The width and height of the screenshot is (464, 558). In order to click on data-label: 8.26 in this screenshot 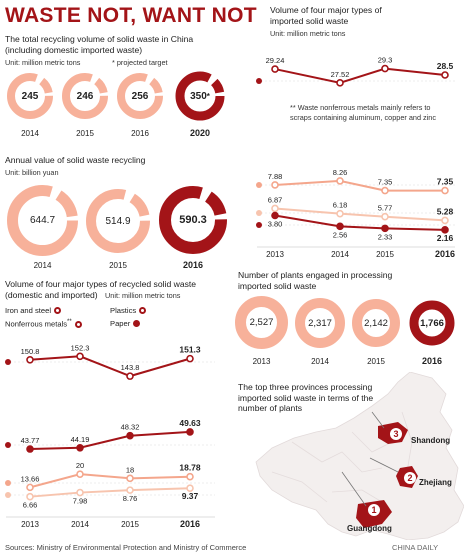, I will do `click(340, 172)`.